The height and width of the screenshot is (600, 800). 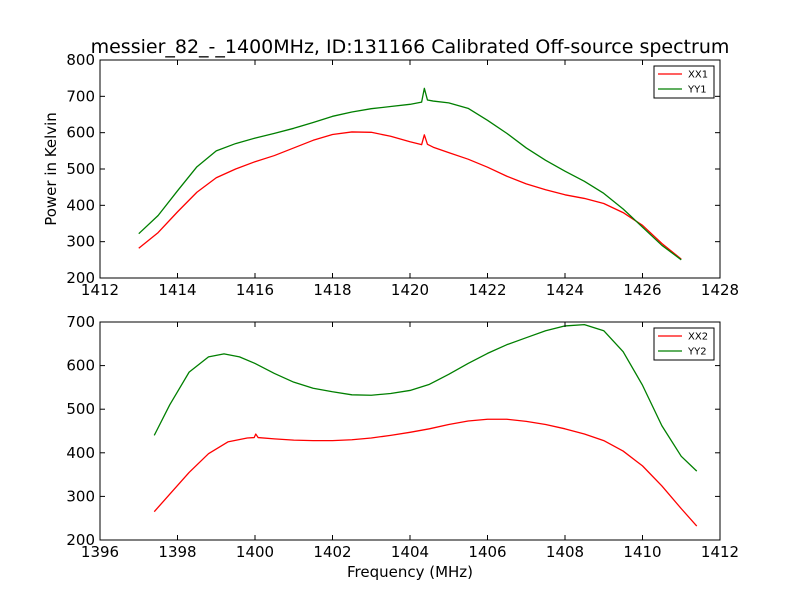 I want to click on bottom-y-tick-label: 200, so click(x=80, y=540).